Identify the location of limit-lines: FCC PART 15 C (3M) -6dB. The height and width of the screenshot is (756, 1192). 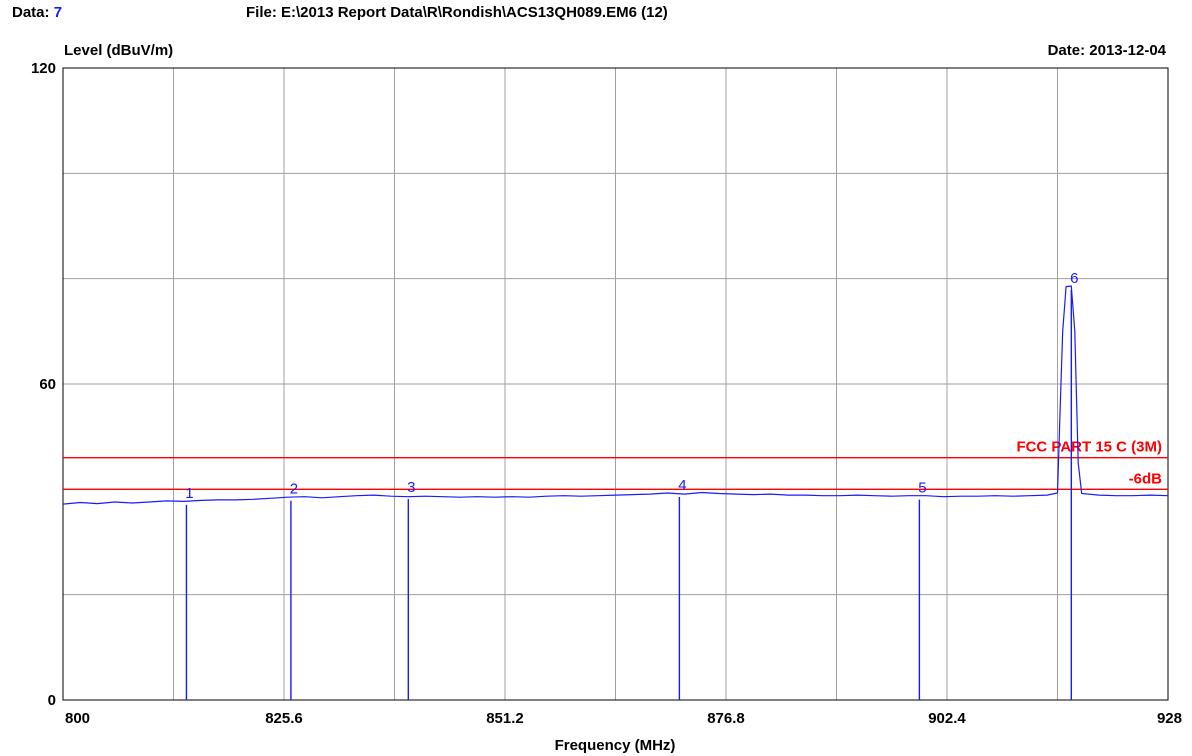
(615, 465).